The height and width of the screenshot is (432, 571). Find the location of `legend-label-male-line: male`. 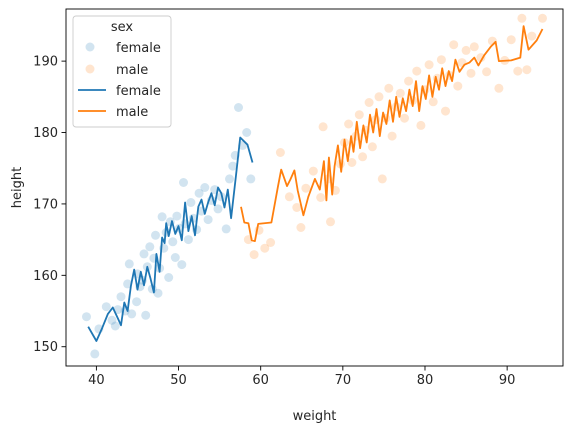

legend-label-male-line: male is located at coordinates (132, 112).